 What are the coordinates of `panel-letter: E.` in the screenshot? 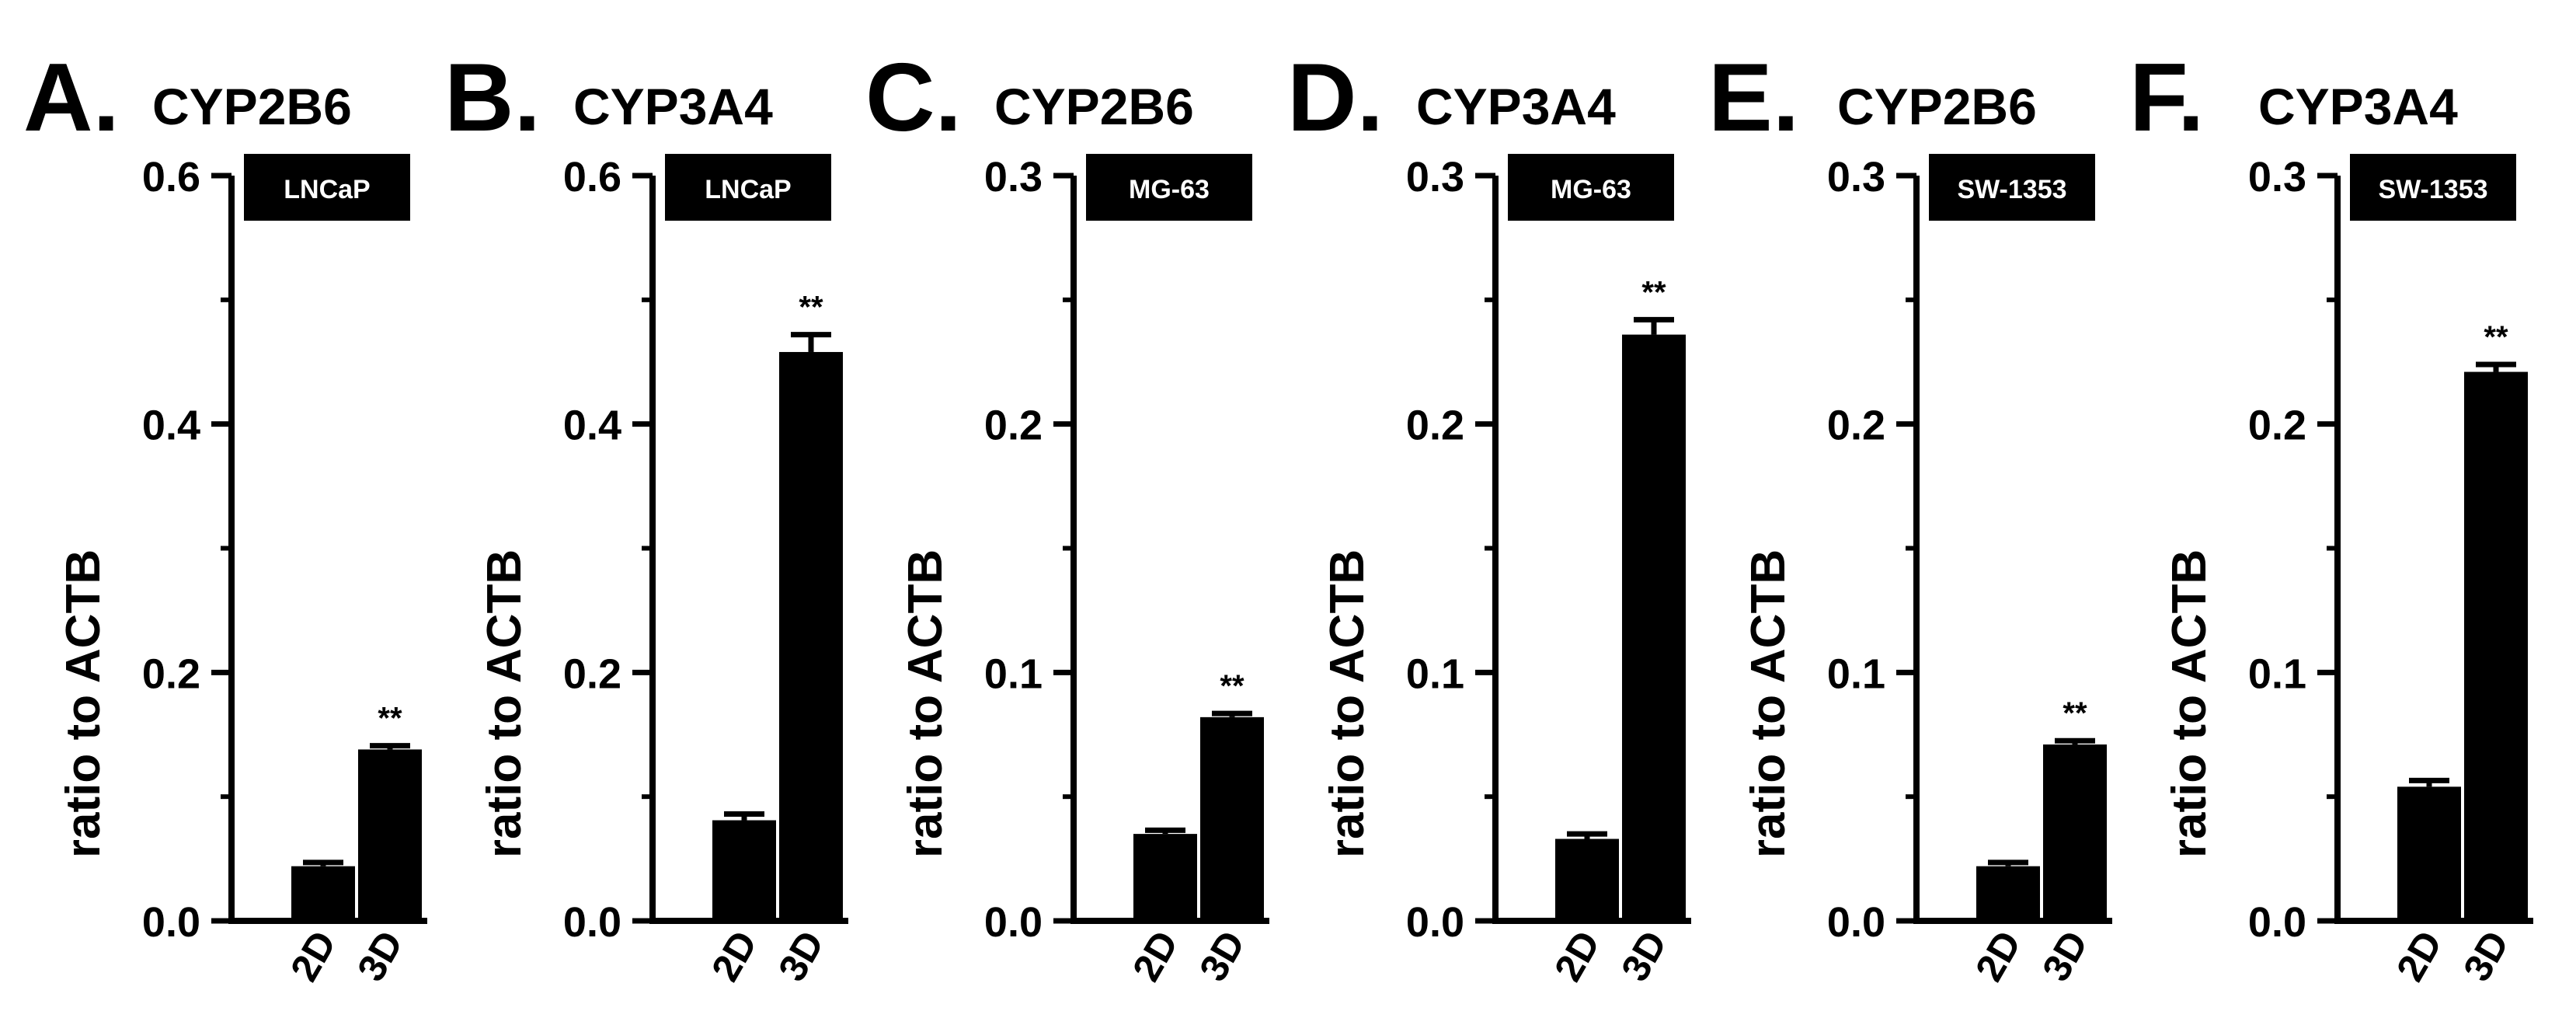 It's located at (1753, 98).